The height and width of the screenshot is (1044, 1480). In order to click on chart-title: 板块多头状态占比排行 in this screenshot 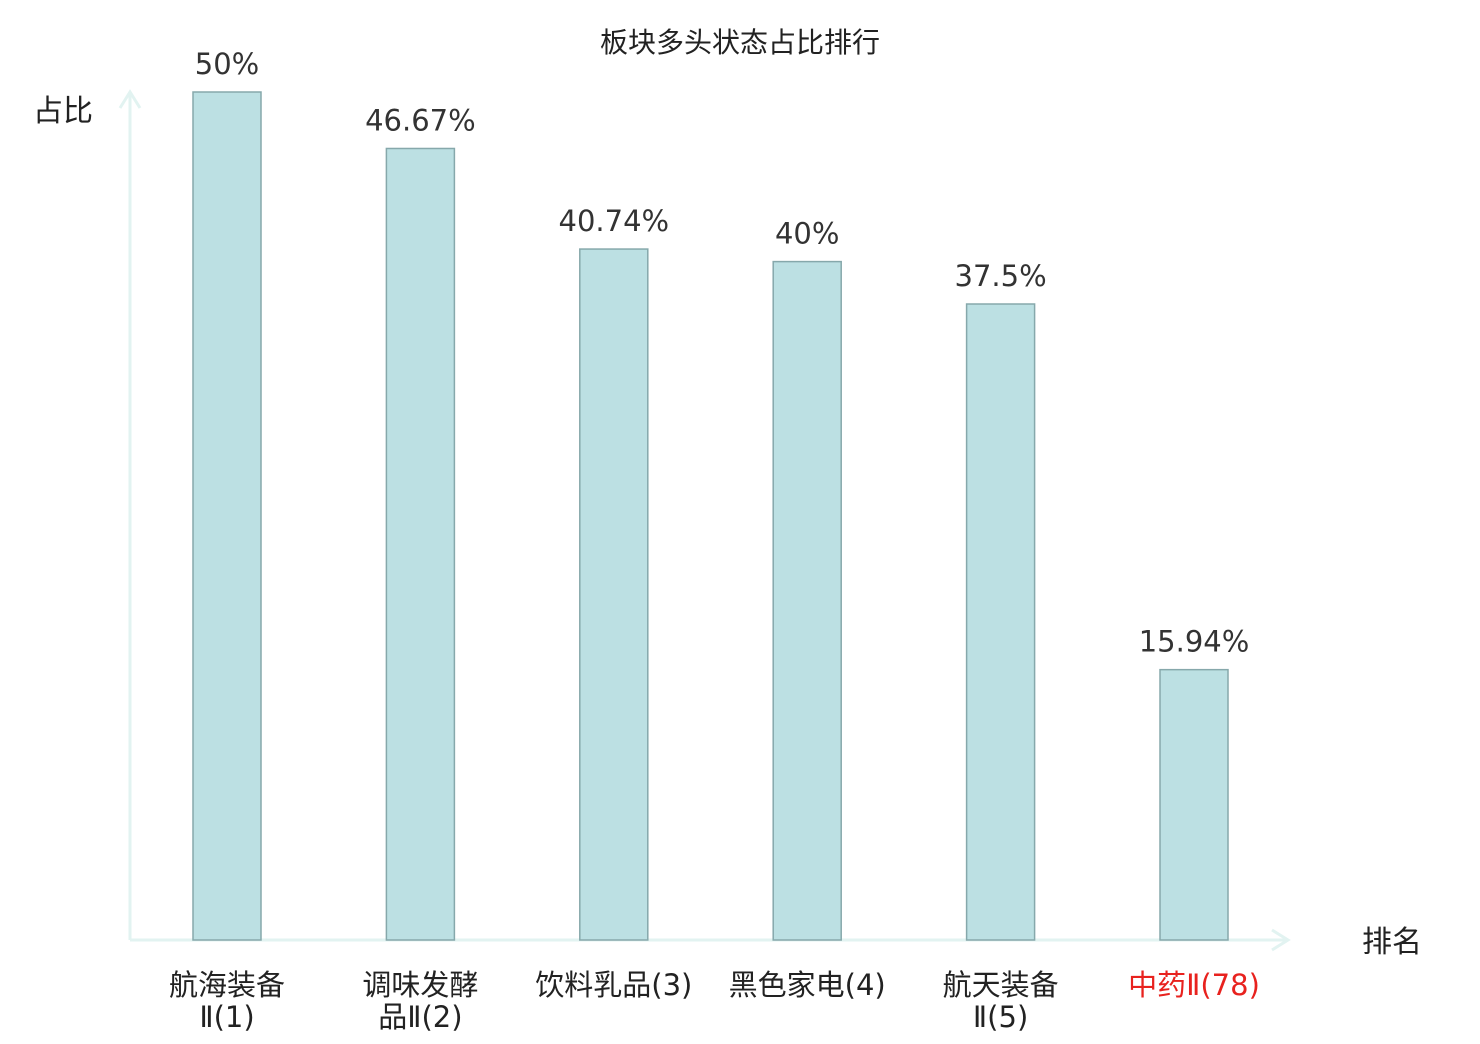, I will do `click(740, 42)`.